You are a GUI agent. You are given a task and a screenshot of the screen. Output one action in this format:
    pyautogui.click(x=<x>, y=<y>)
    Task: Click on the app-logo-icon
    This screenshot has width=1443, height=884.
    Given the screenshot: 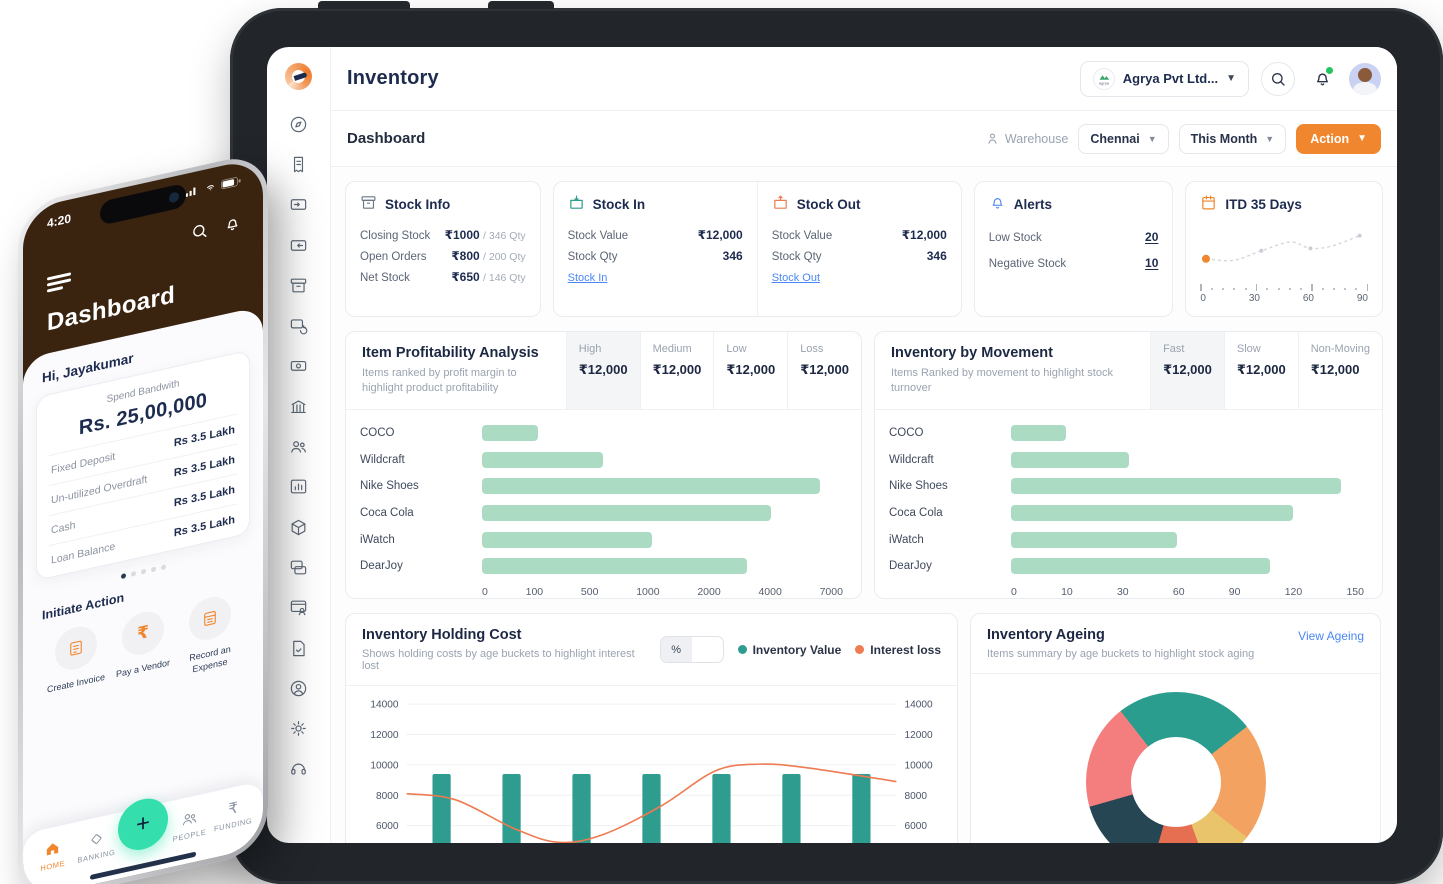 What is the action you would take?
    pyautogui.click(x=298, y=76)
    